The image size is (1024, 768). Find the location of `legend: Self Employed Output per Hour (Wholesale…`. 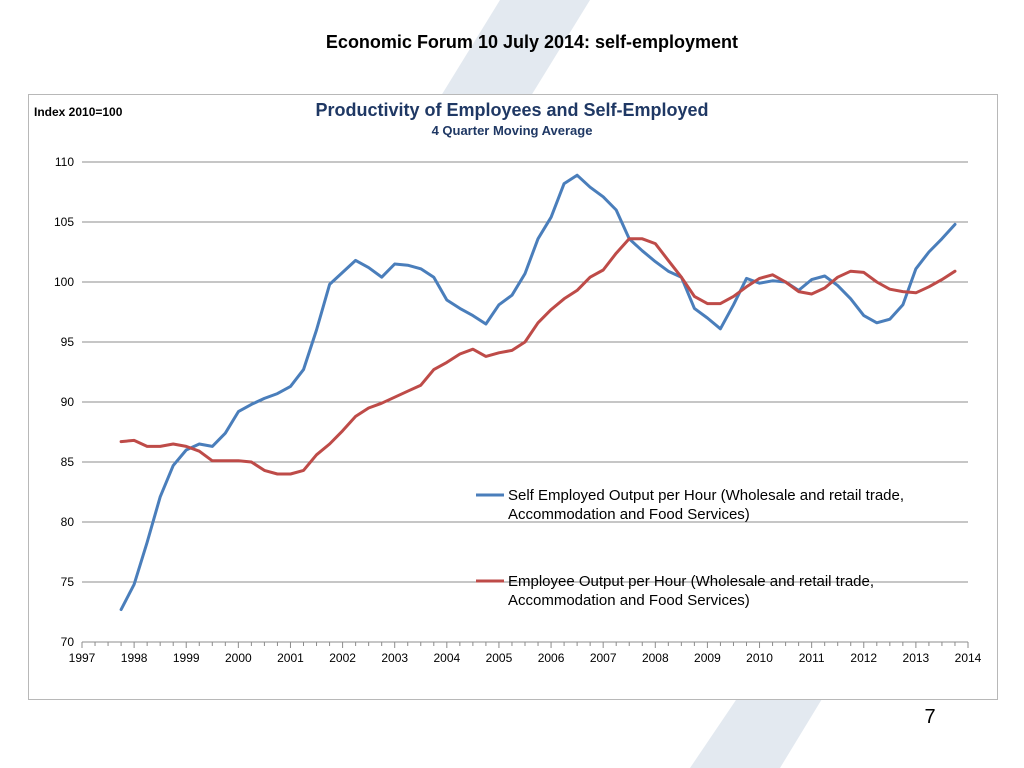

legend: Self Employed Output per Hour (Wholesale… is located at coordinates (690, 548).